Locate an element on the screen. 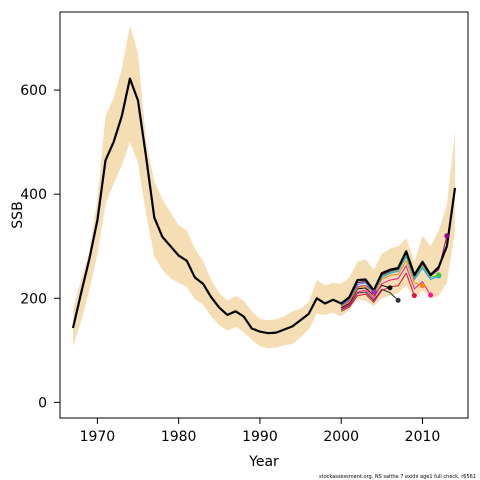 Image resolution: width=480 pixels, height=480 pixels. x-axis: 1970 1980 1990 2000 2010 is located at coordinates (260, 431).